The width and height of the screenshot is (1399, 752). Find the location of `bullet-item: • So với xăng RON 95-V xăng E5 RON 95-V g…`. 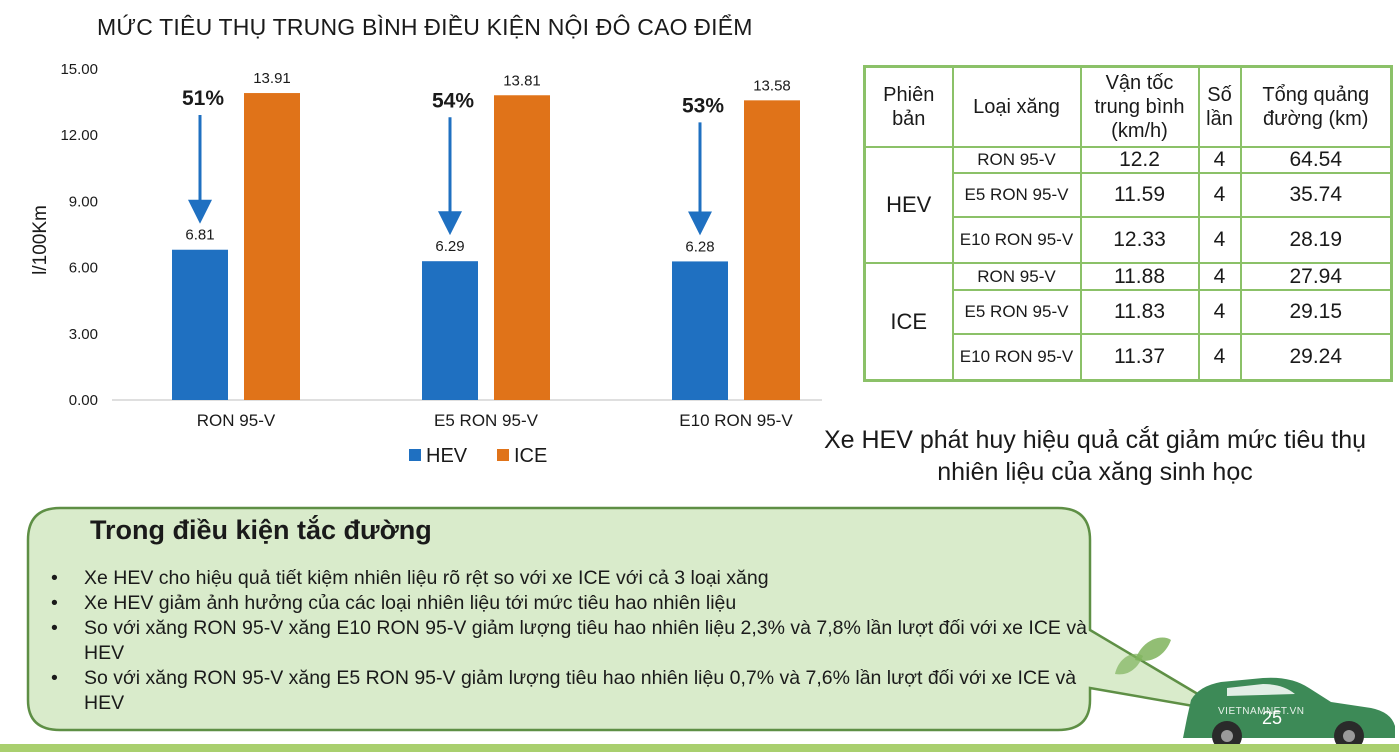

bullet-item: • So với xăng RON 95-V xăng E5 RON 95-V g… is located at coordinates (573, 691).